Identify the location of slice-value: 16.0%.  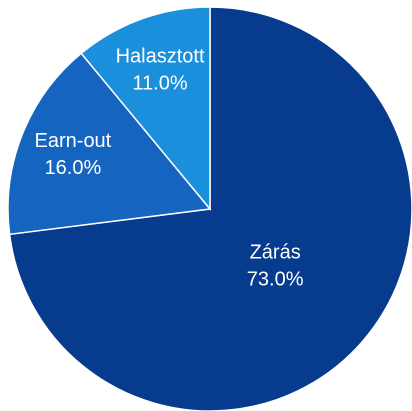
(73, 168).